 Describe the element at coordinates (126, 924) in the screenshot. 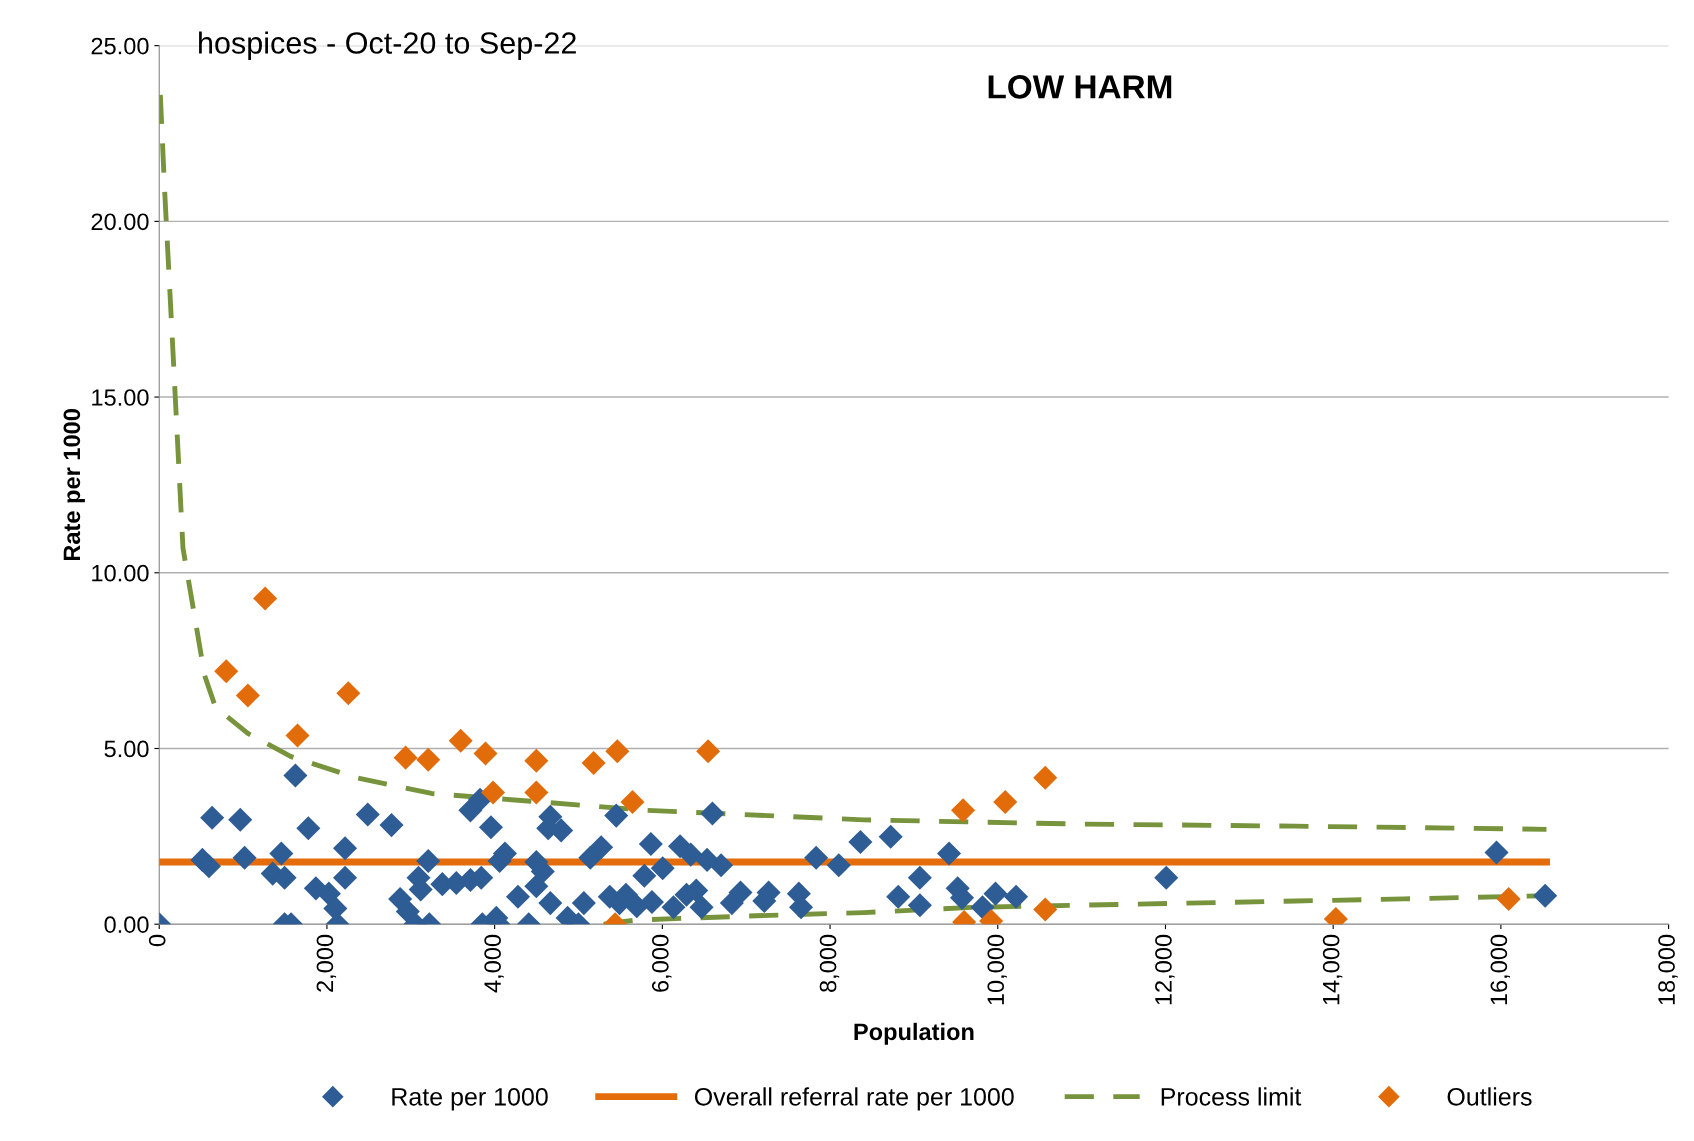

I see `y-tick-label: 0.00` at that location.